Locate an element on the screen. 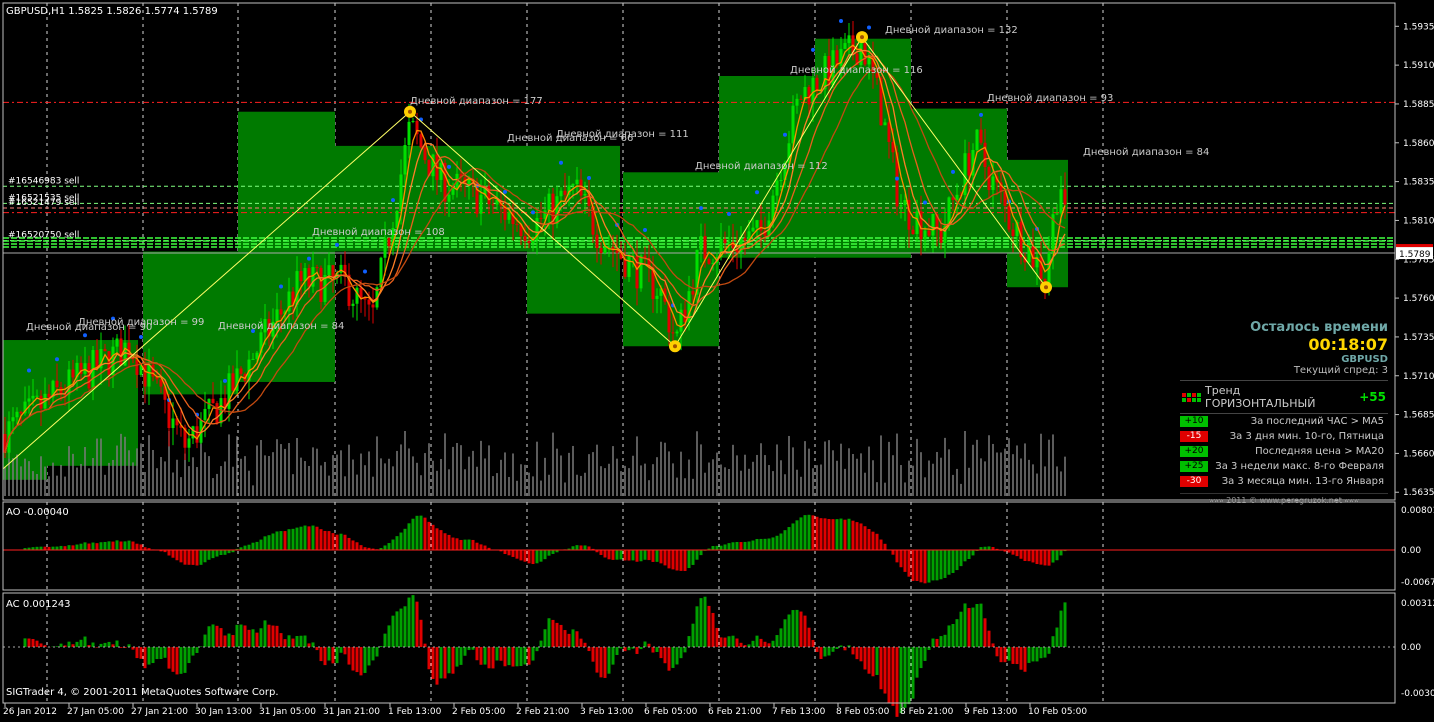 Image resolution: width=1434 pixels, height=722 pixels. x-tick-label: 31 Jan 05:00 is located at coordinates (287, 712).